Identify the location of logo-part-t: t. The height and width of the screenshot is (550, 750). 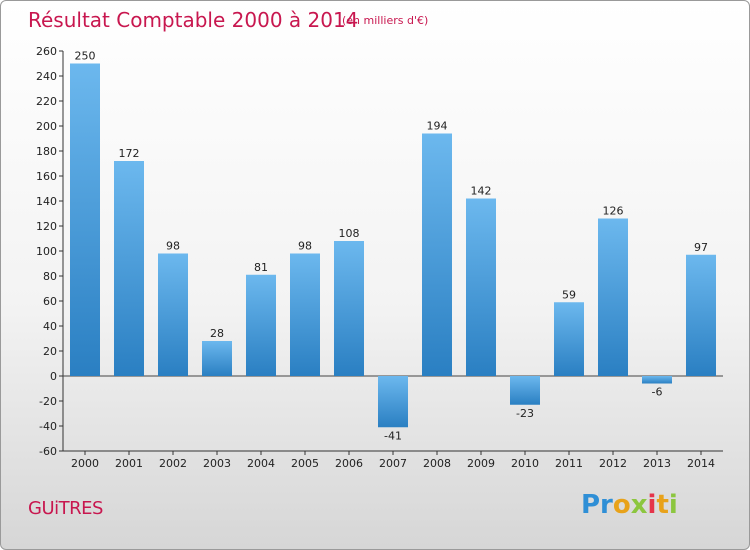
(662, 505).